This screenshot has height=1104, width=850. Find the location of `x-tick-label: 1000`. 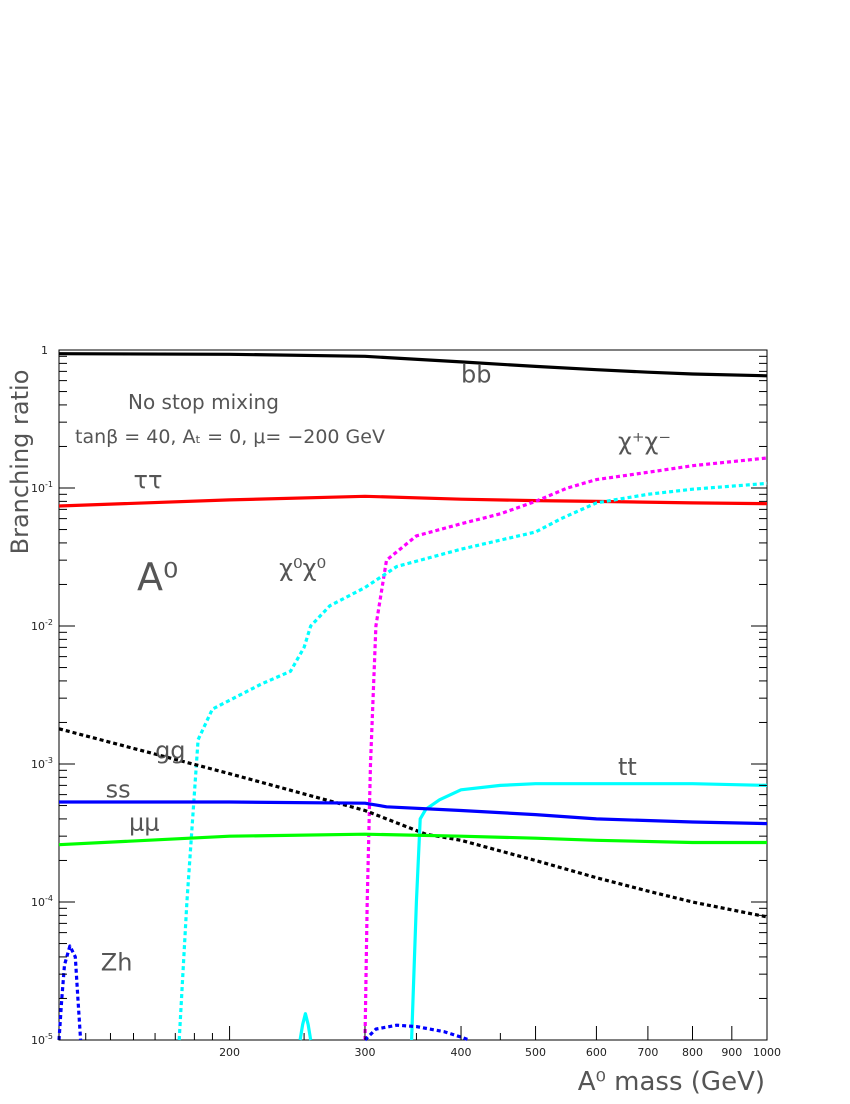

x-tick-label: 1000 is located at coordinates (767, 1052).